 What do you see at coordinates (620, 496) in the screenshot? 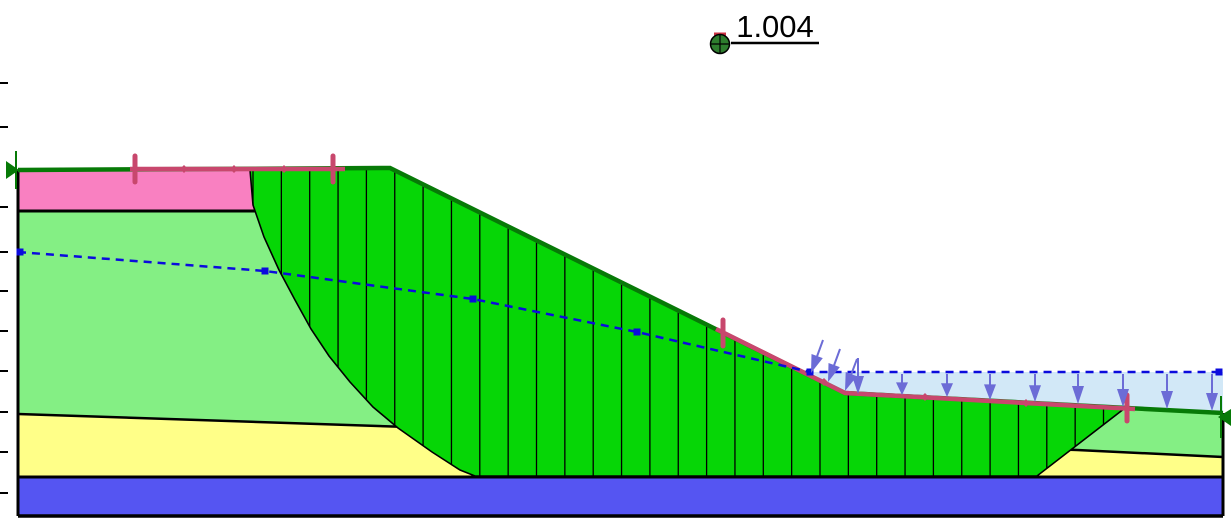
I see `blue-base-layer-region` at bounding box center [620, 496].